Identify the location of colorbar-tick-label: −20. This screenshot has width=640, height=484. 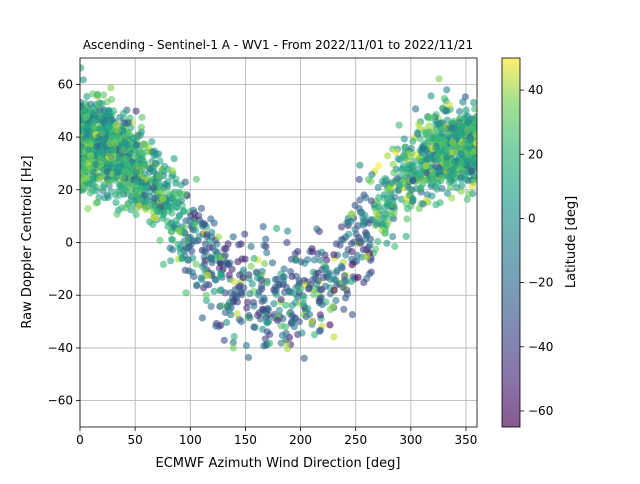
(540, 283).